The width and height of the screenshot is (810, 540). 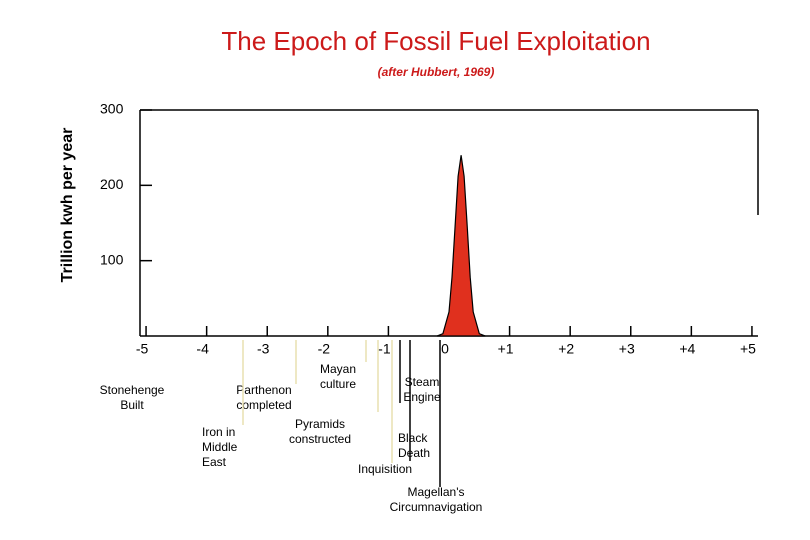 What do you see at coordinates (461, 246) in the screenshot?
I see `area` at bounding box center [461, 246].